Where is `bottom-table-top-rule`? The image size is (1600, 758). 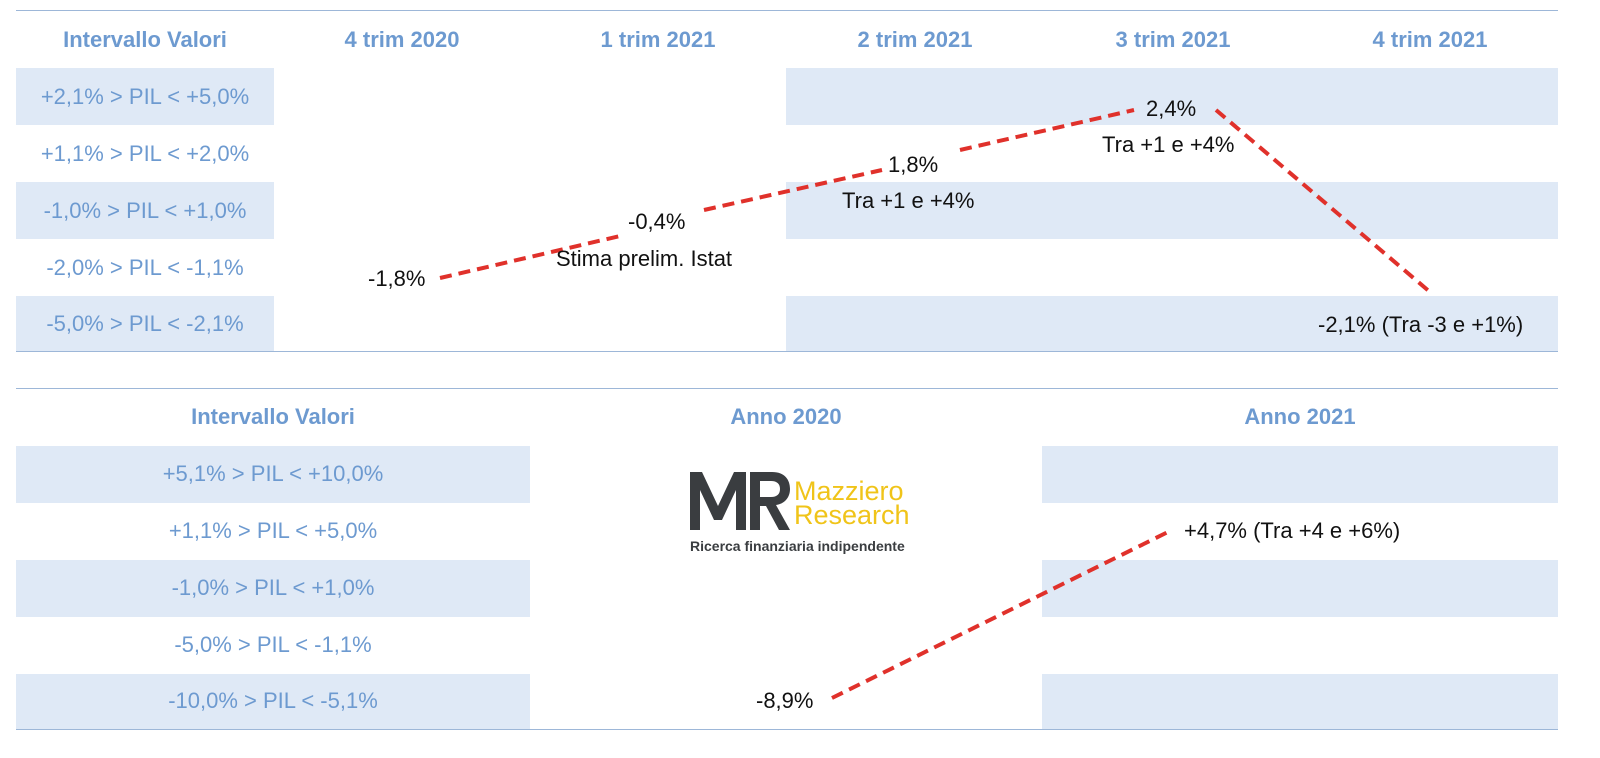
bottom-table-top-rule is located at coordinates (787, 388).